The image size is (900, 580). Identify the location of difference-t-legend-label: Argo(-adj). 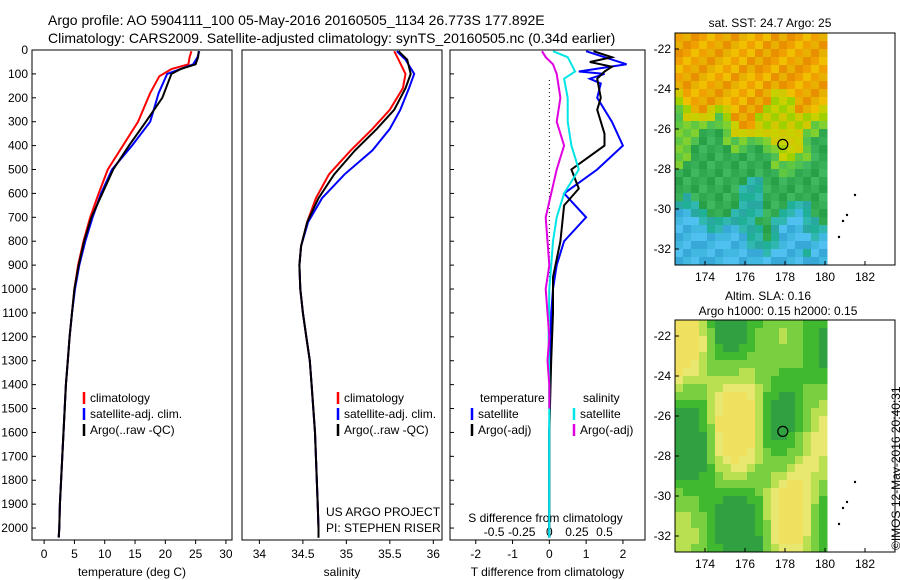
(504, 430).